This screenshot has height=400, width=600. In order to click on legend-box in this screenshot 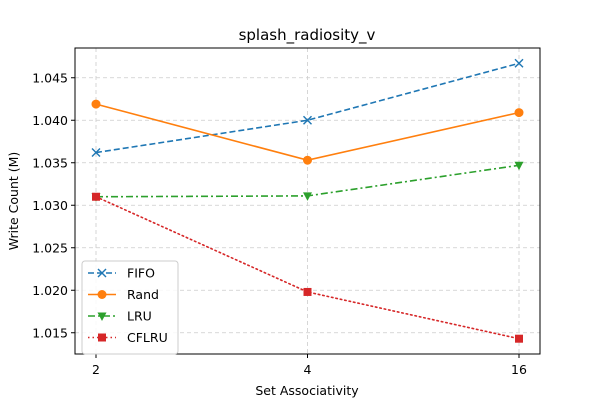, I will do `click(130, 307)`.